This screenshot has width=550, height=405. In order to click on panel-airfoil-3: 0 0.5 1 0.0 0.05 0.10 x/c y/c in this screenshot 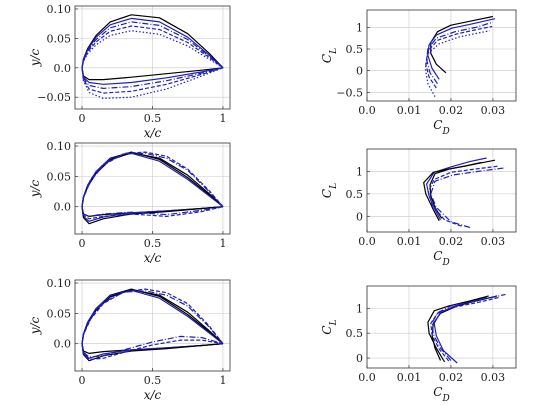, I will do `click(129, 339)`.